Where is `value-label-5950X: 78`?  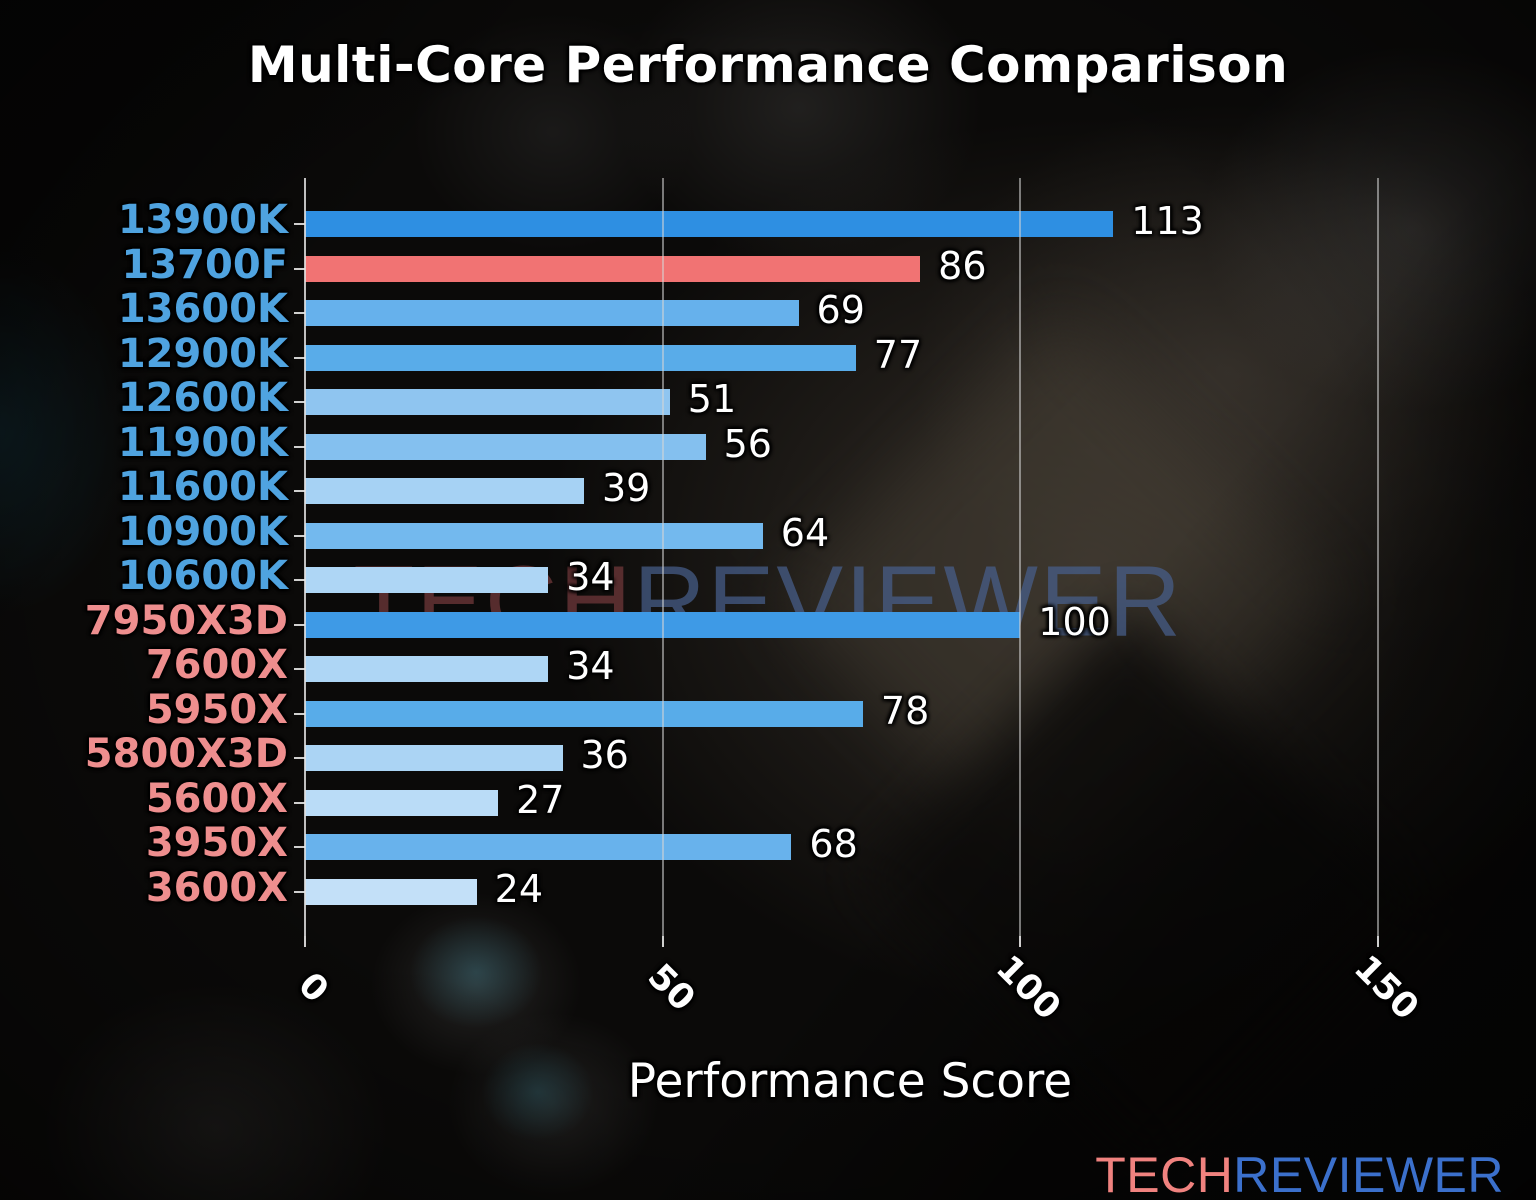
value-label-5950X: 78 is located at coordinates (905, 710).